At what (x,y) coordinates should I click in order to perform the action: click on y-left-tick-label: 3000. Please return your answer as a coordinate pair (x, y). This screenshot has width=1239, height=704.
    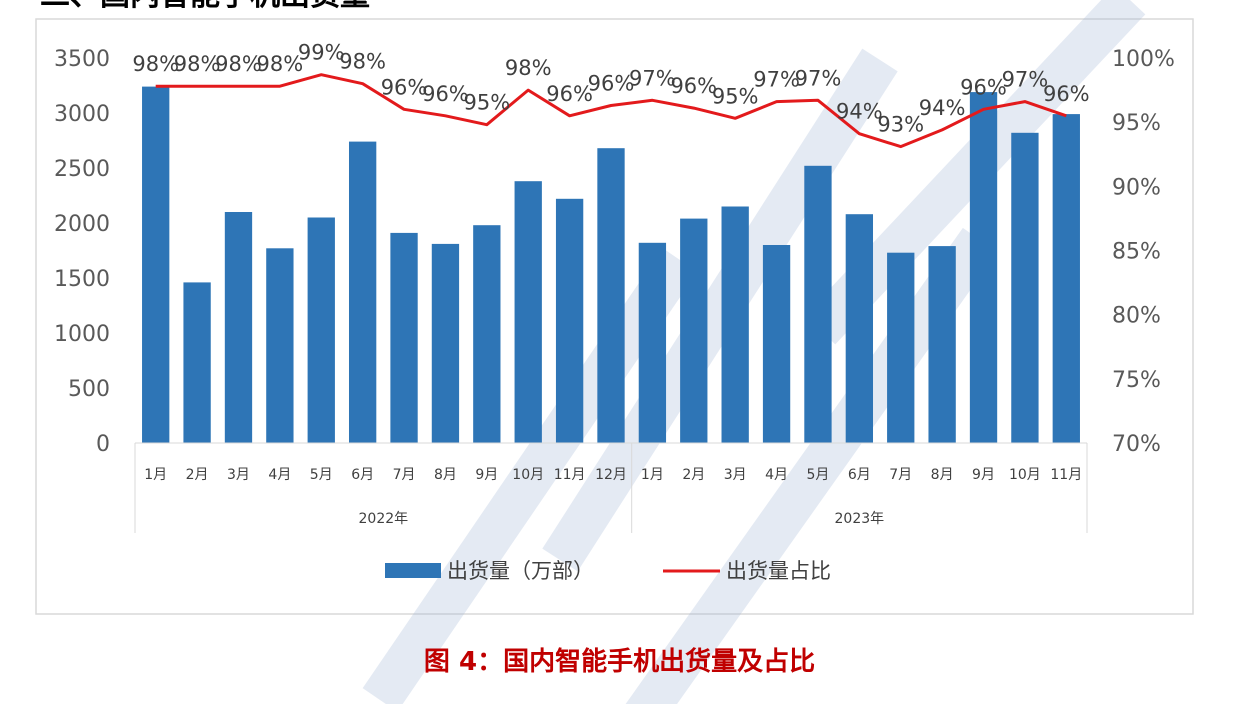
    Looking at the image, I should click on (82, 114).